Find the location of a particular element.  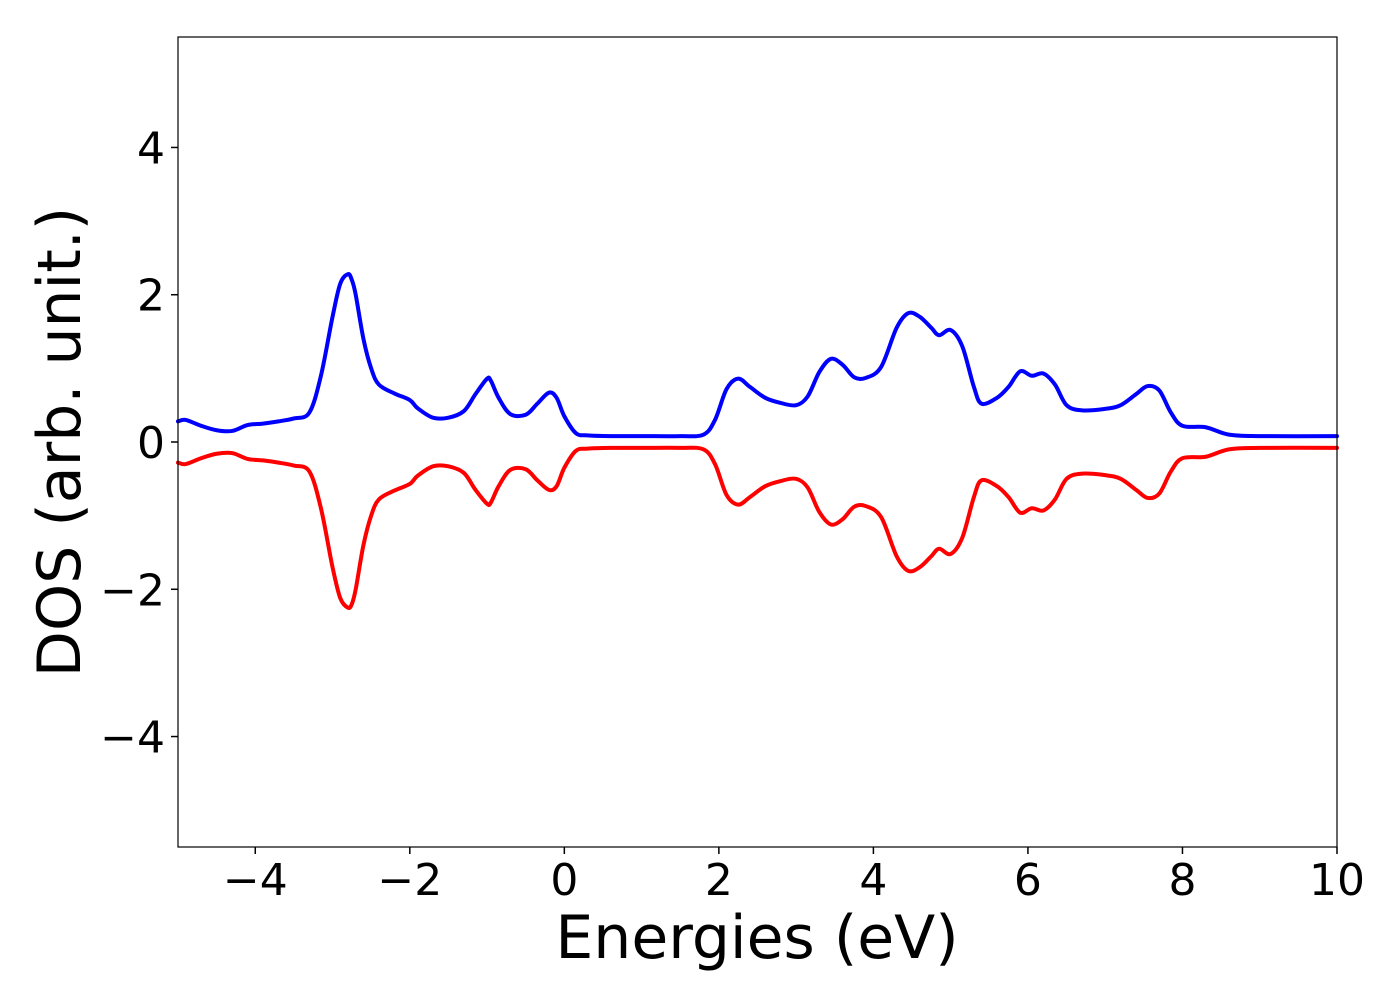

y-tick-label: −4 is located at coordinates (132, 738).